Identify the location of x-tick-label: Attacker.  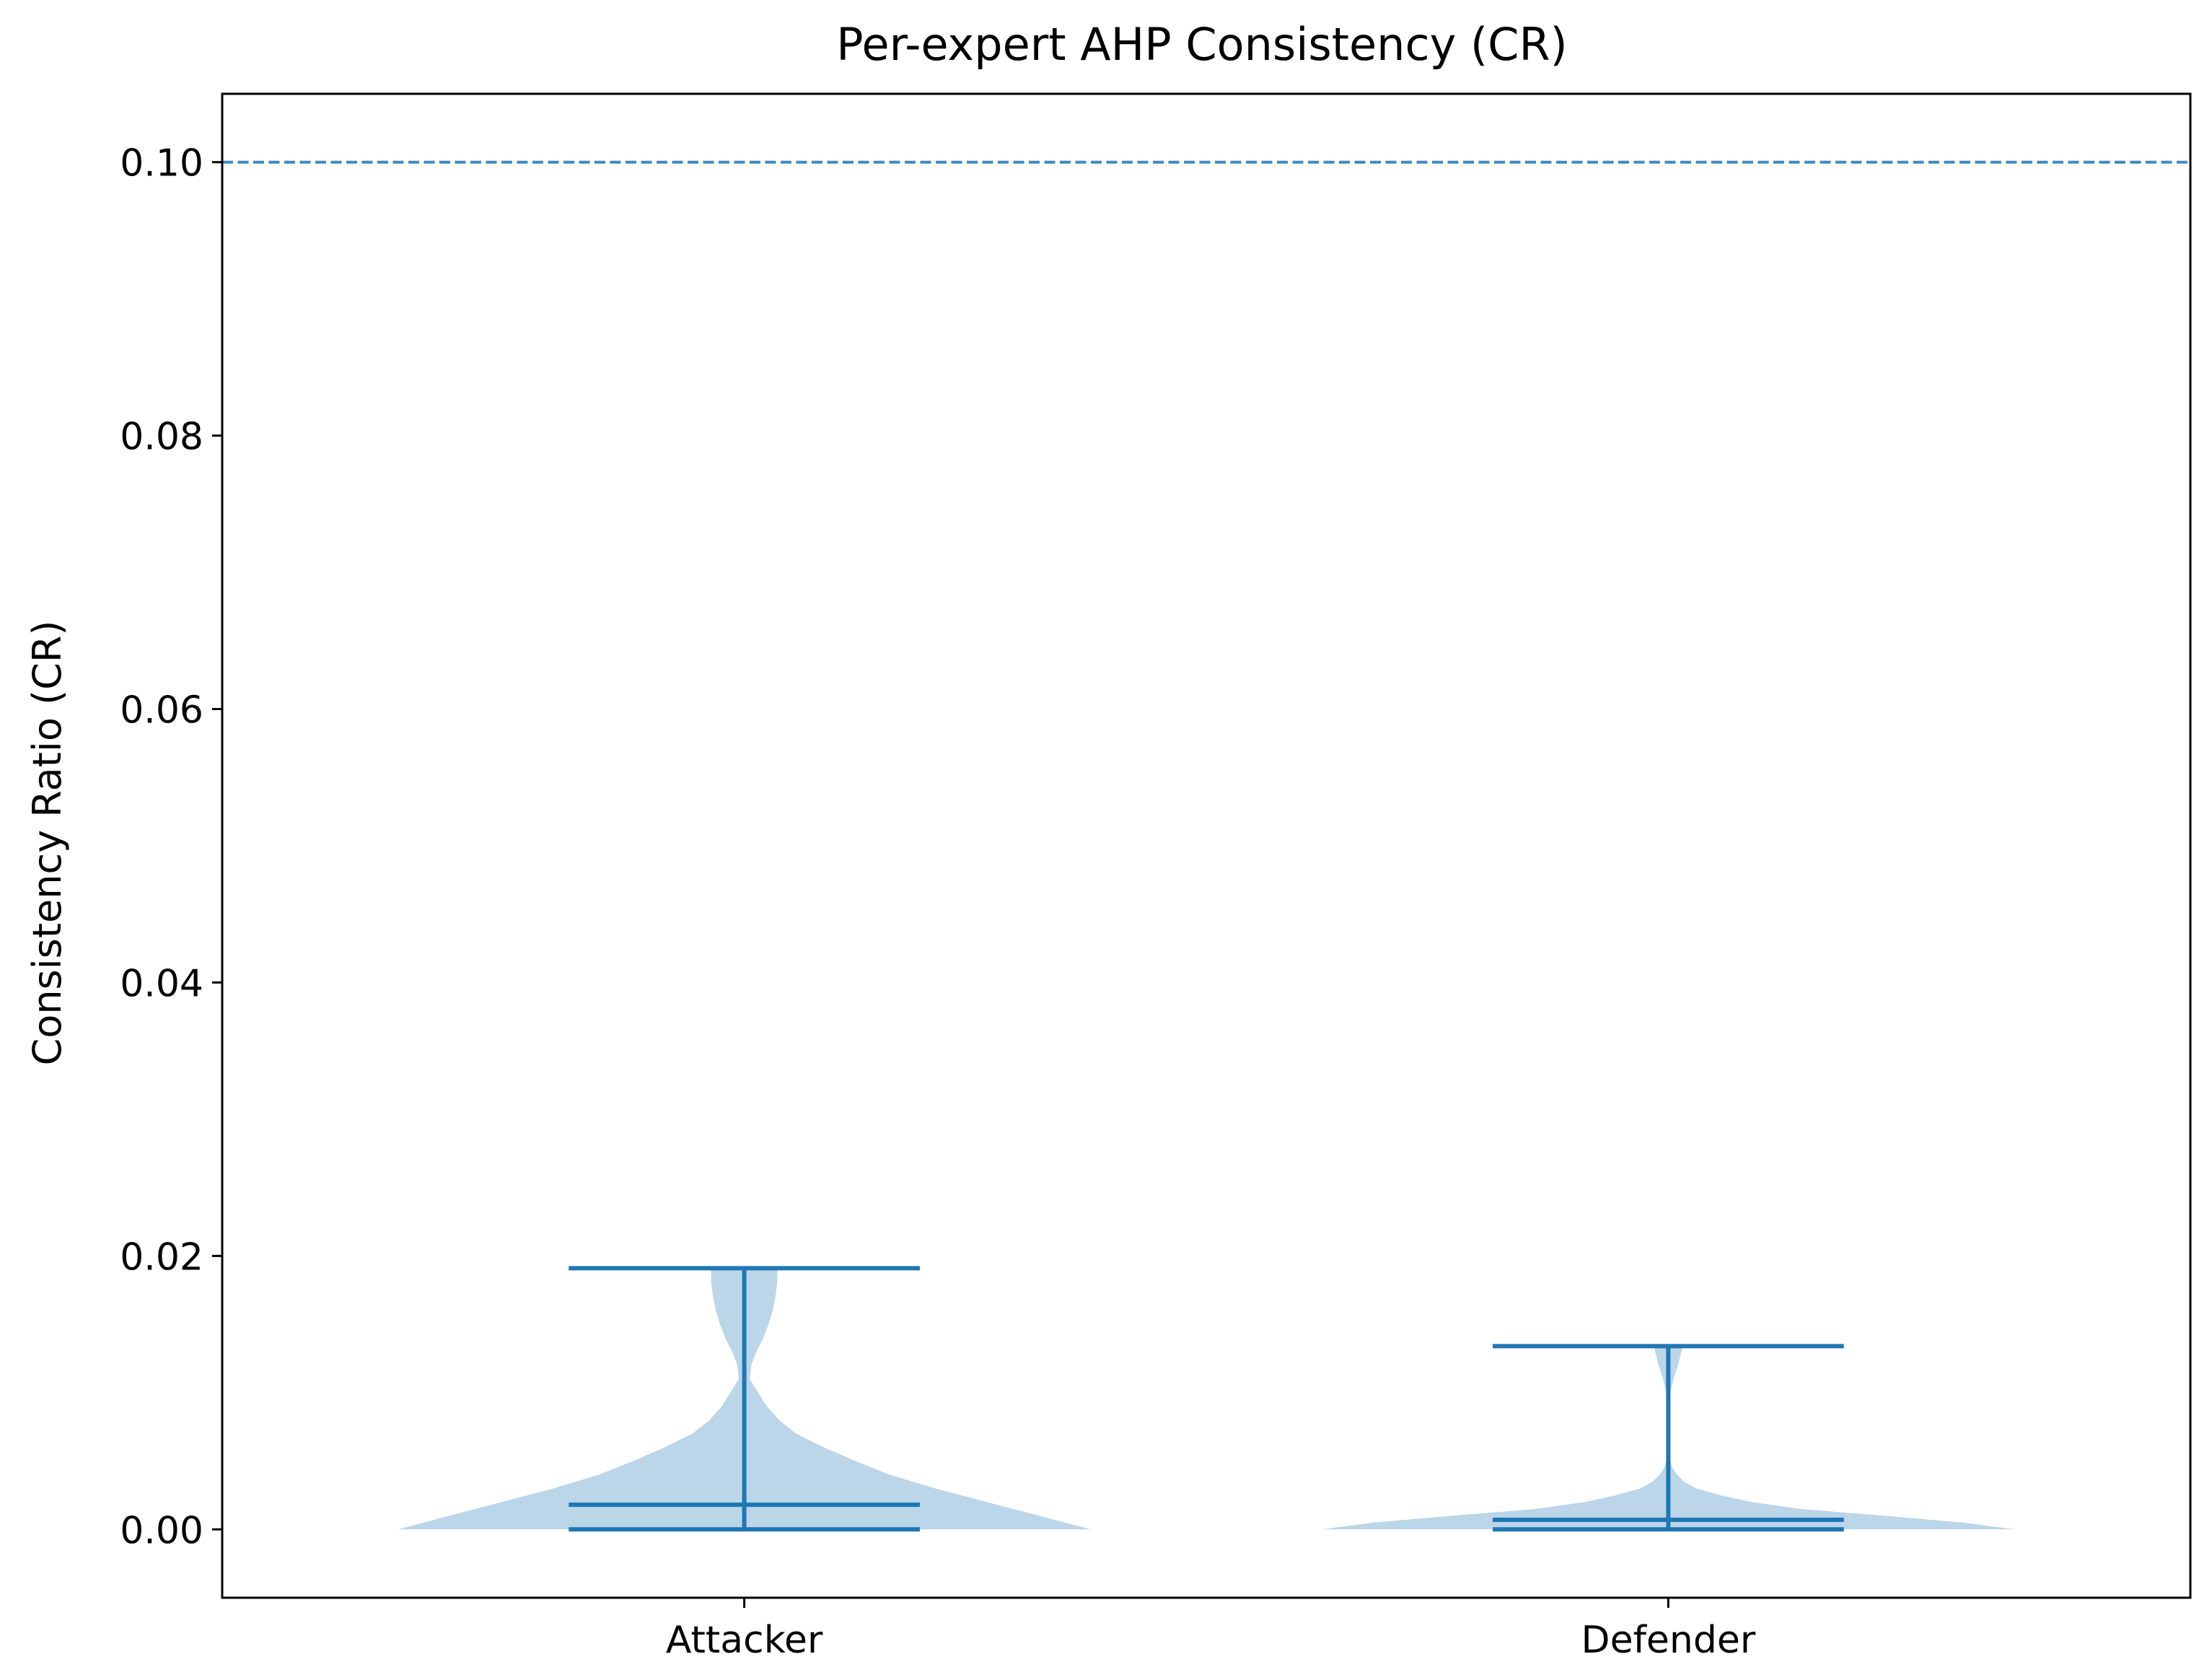
(744, 1640).